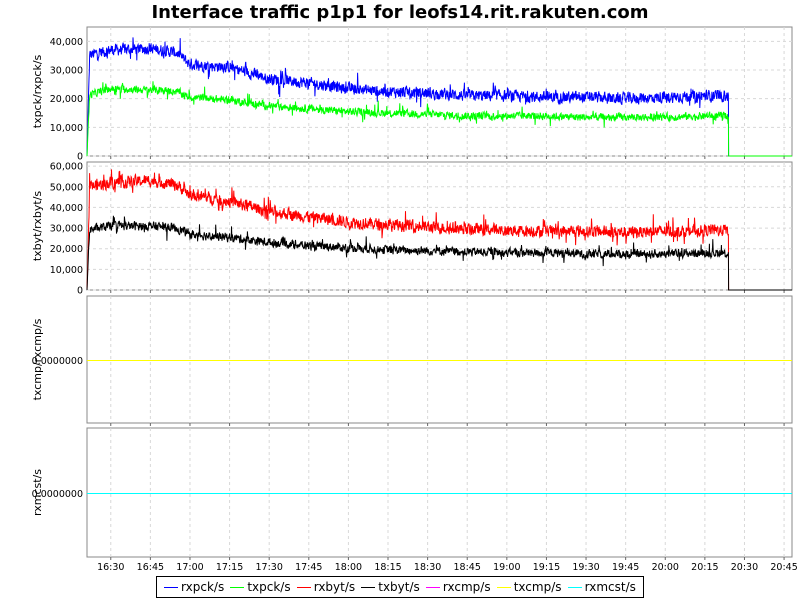  I want to click on legend-label: txbyt/s, so click(399, 587).